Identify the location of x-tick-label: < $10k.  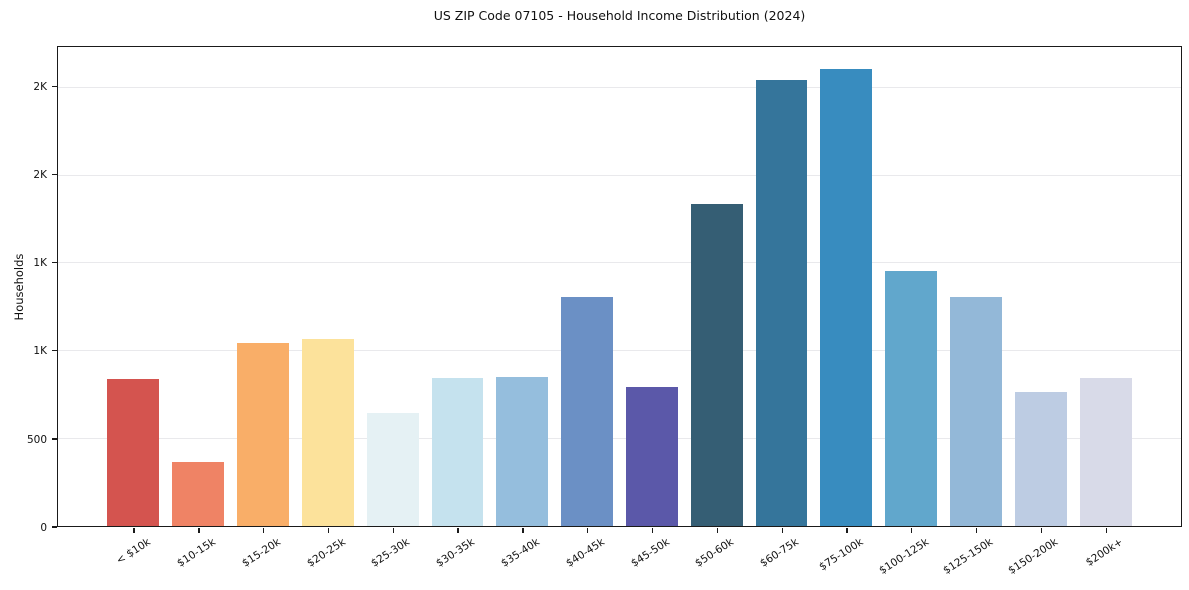
(133, 551).